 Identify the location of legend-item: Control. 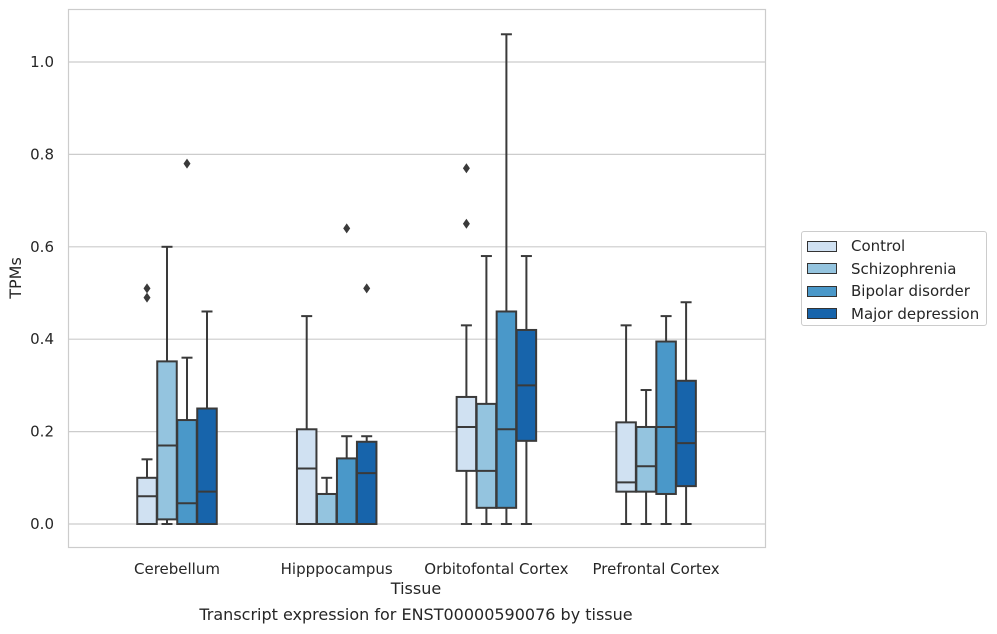
(896, 246).